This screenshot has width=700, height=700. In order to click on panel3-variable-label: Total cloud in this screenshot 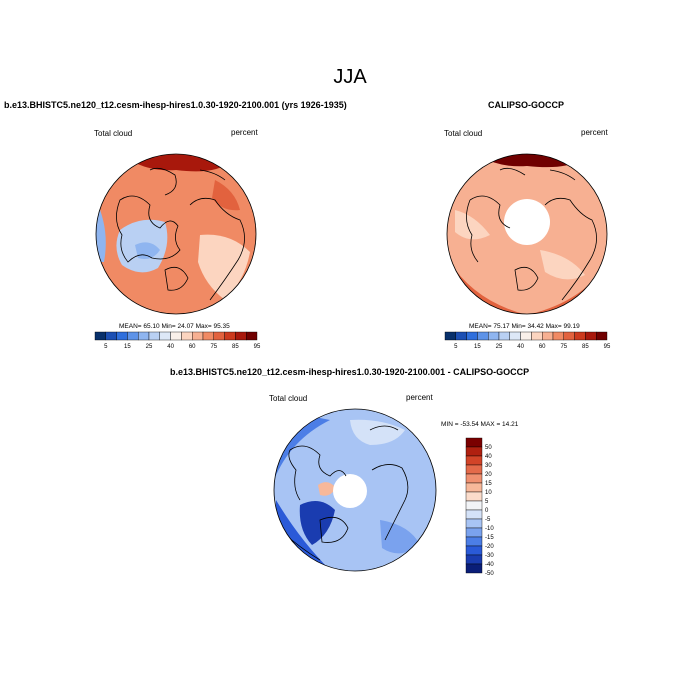, I will do `click(288, 398)`.